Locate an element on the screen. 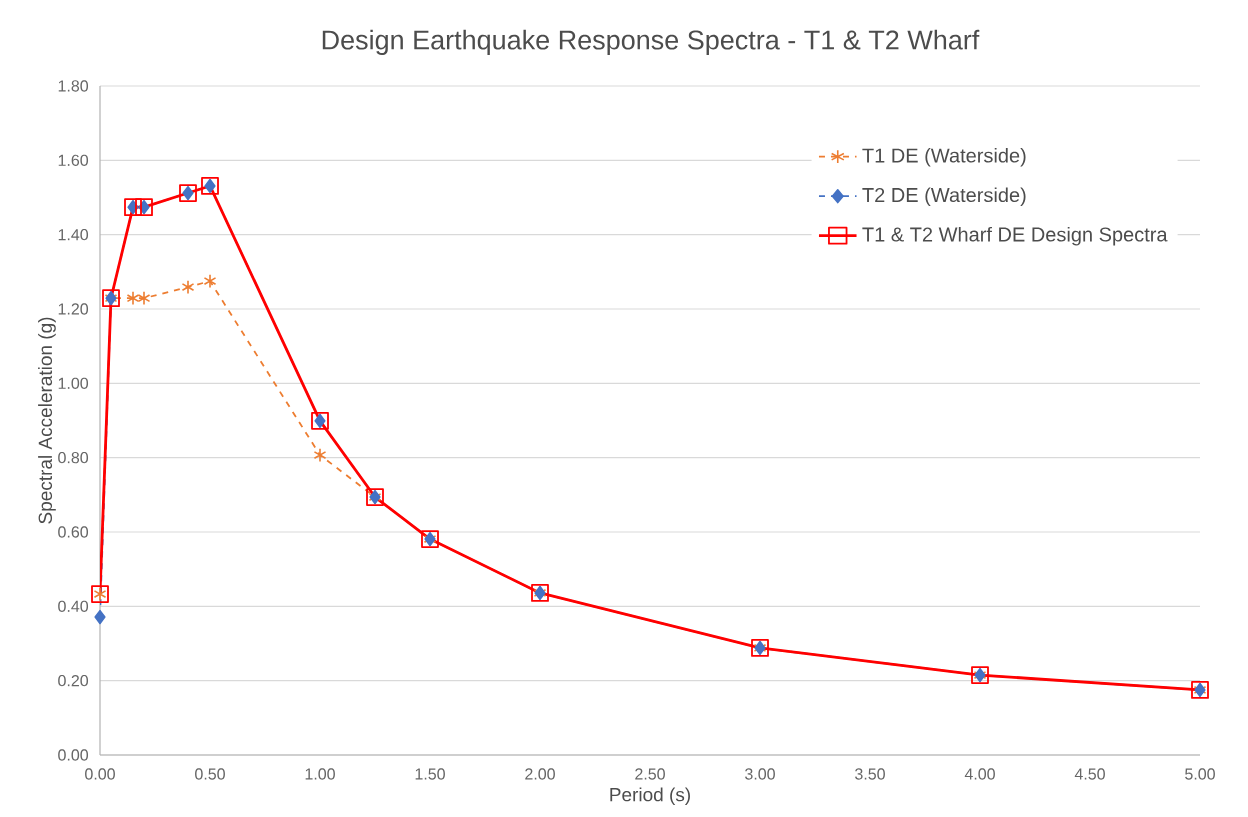 The width and height of the screenshot is (1248, 817). y-tick-label: 0.80 is located at coordinates (73, 457).